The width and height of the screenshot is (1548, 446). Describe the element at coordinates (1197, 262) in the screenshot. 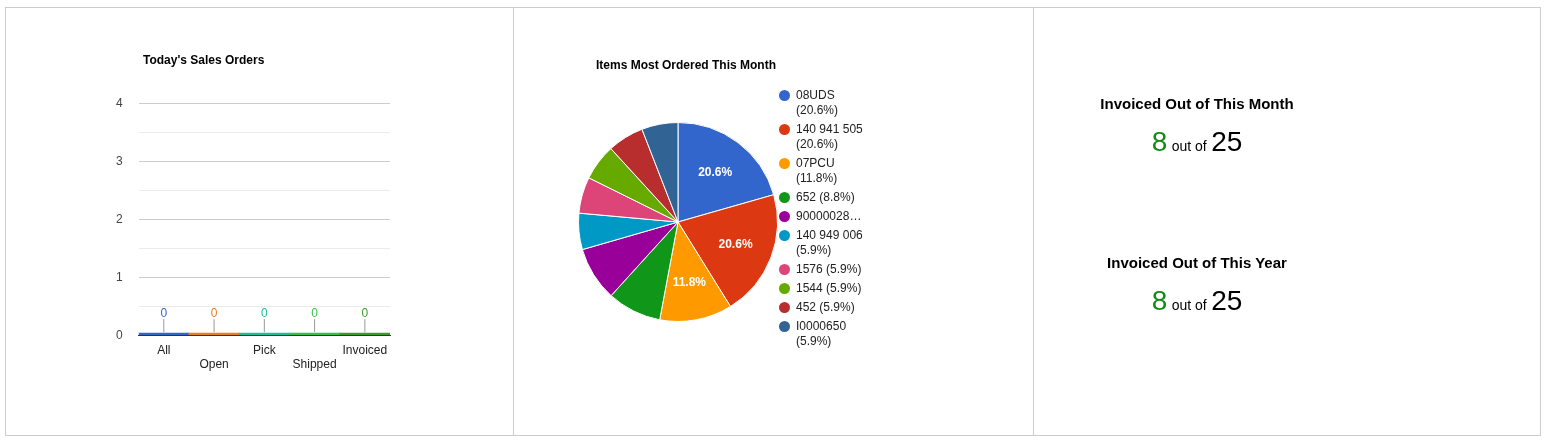

I see `text: Invoiced Out of This Year` at that location.